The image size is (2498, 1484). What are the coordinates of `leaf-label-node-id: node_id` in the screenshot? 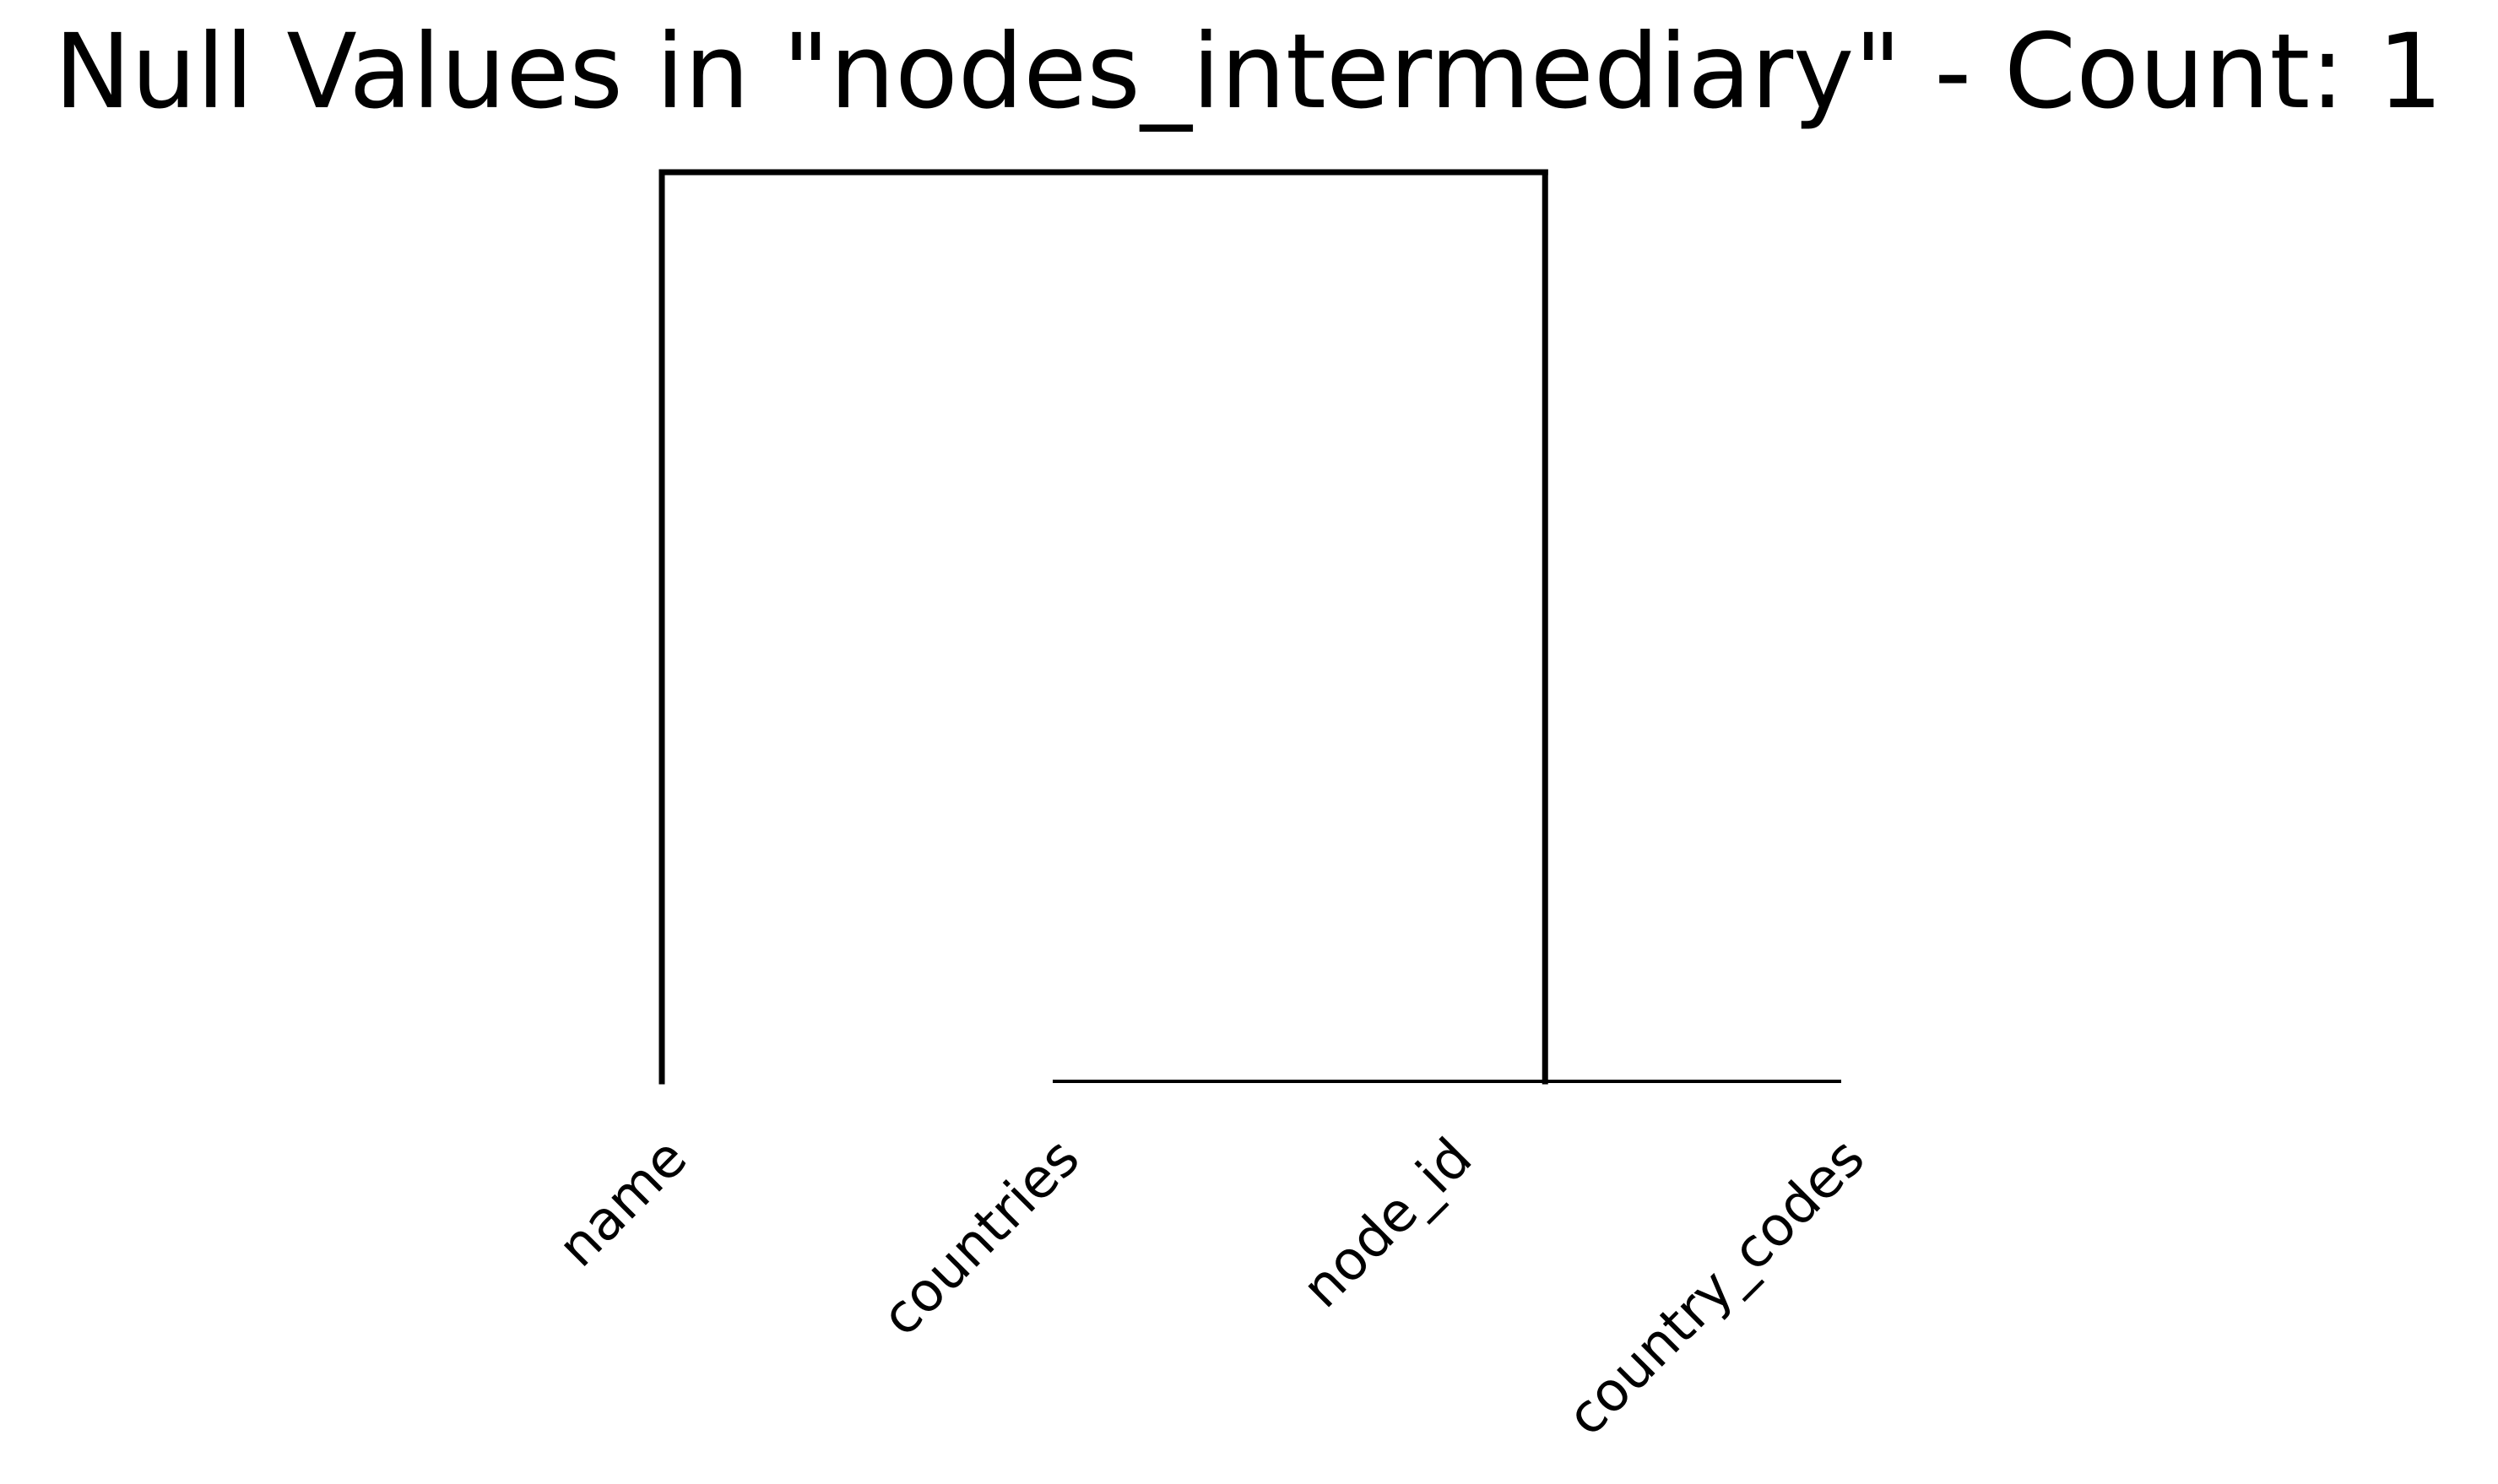 It's located at (1387, 1223).